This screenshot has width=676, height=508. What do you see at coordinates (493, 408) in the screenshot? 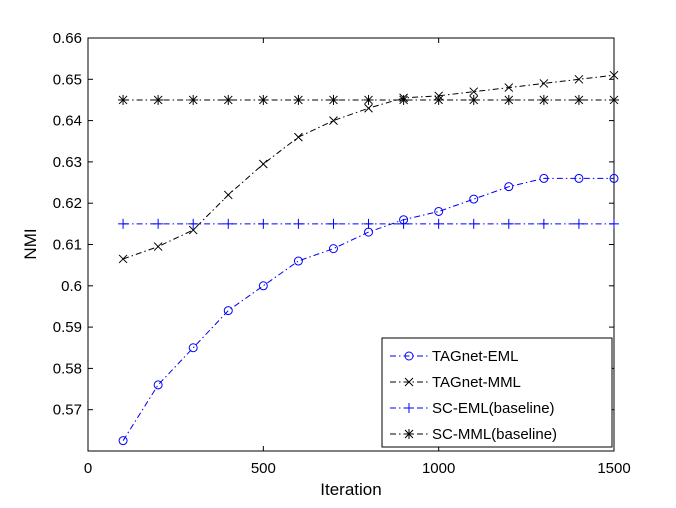
I see `legend-label: SC-EML(baseline)` at bounding box center [493, 408].